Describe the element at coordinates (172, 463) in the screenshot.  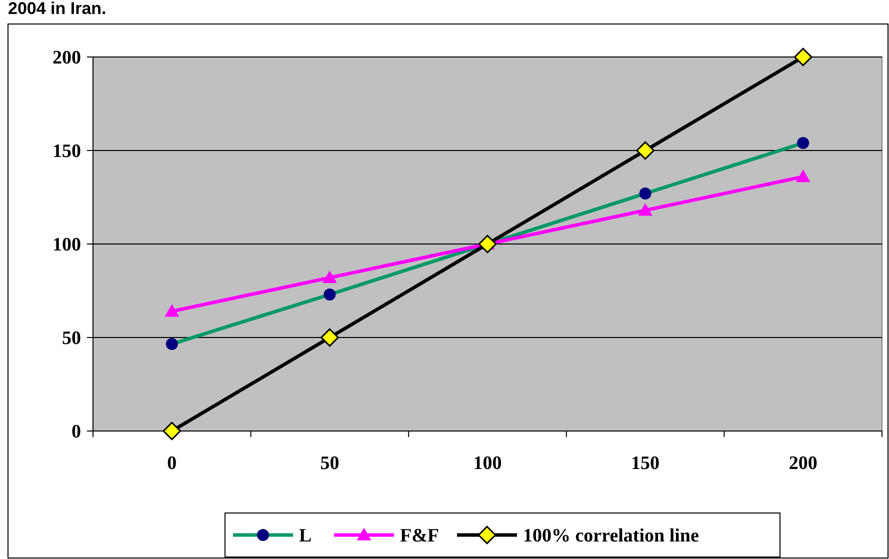
I see `x-tick-label: 0` at that location.